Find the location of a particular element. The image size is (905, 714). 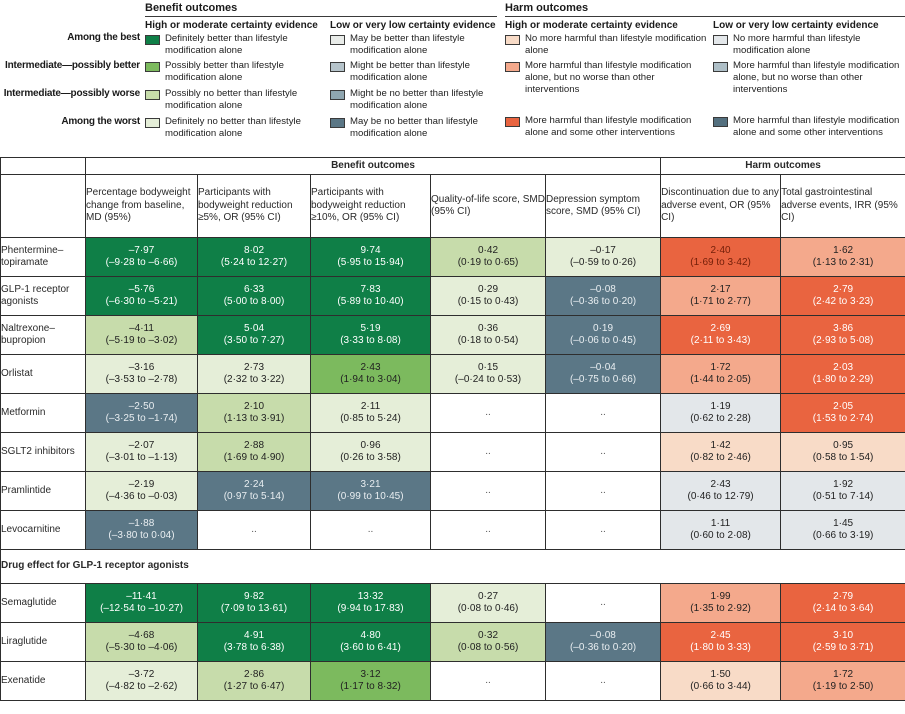

value-cell: –0·08 (–0·36 to 0·20) is located at coordinates (603, 642).